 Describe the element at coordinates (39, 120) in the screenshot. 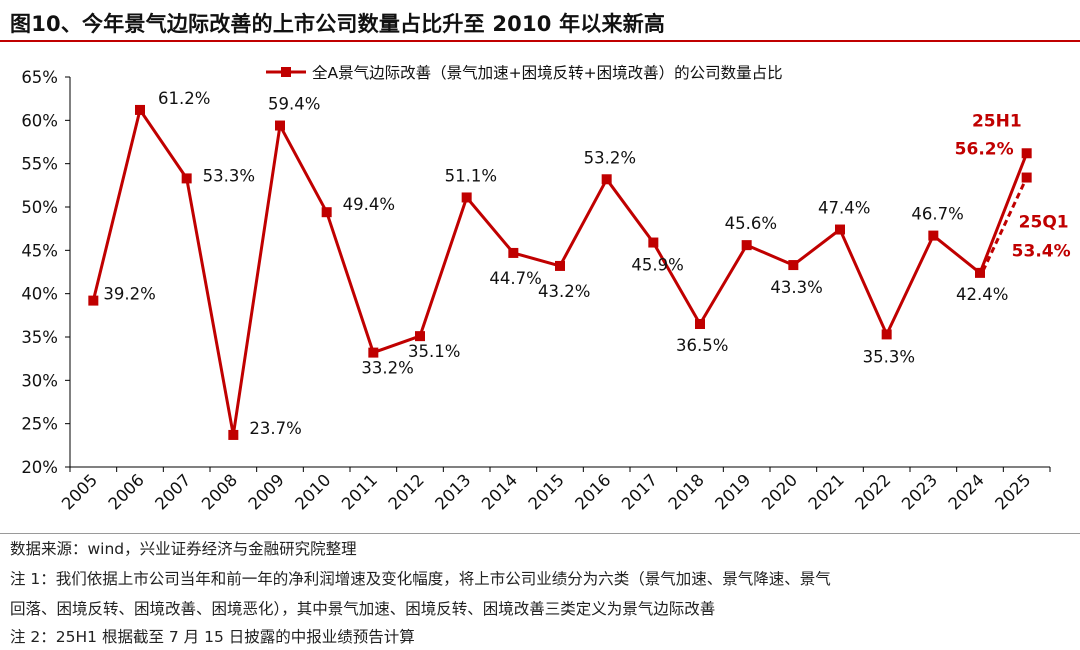

I see `y-tick-label: 60%` at that location.